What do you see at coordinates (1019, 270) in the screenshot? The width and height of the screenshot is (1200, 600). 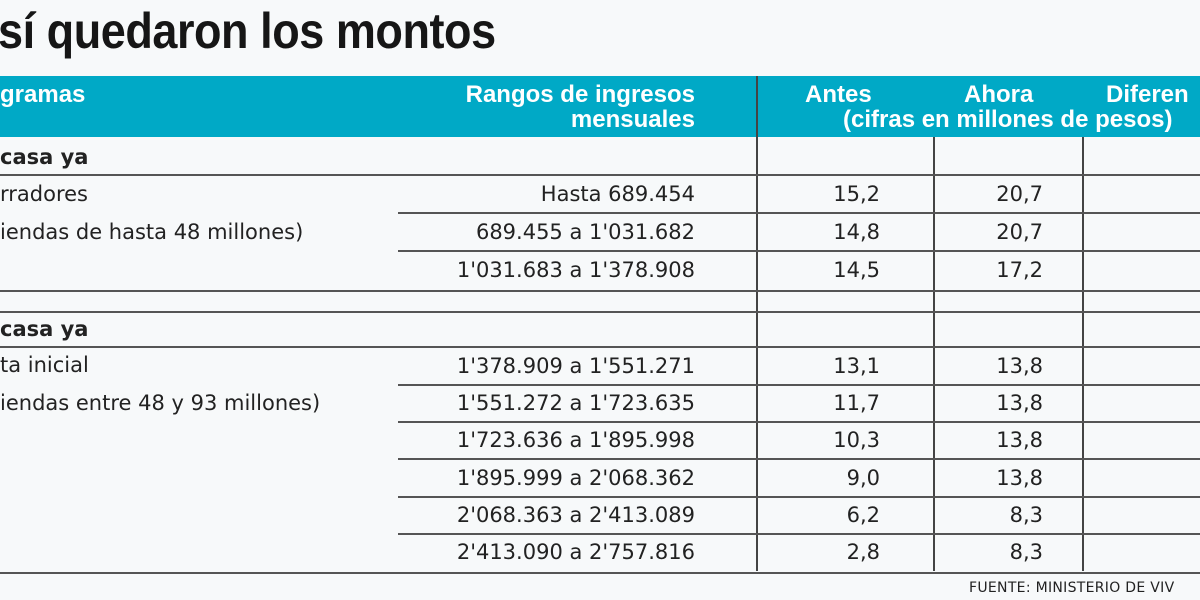 I see `ahora-cell: 17,2` at bounding box center [1019, 270].